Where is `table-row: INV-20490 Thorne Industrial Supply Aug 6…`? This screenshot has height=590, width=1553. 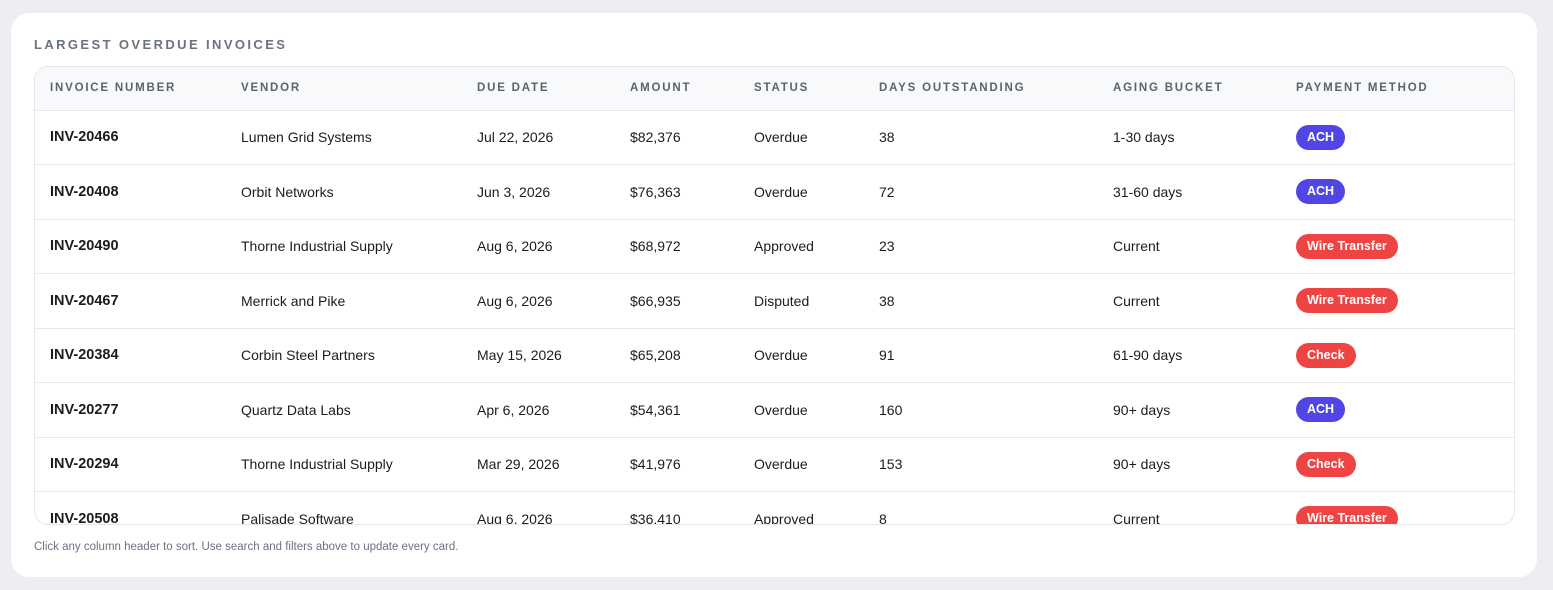
table-row: INV-20490 Thorne Industrial Supply Aug 6… is located at coordinates (774, 246).